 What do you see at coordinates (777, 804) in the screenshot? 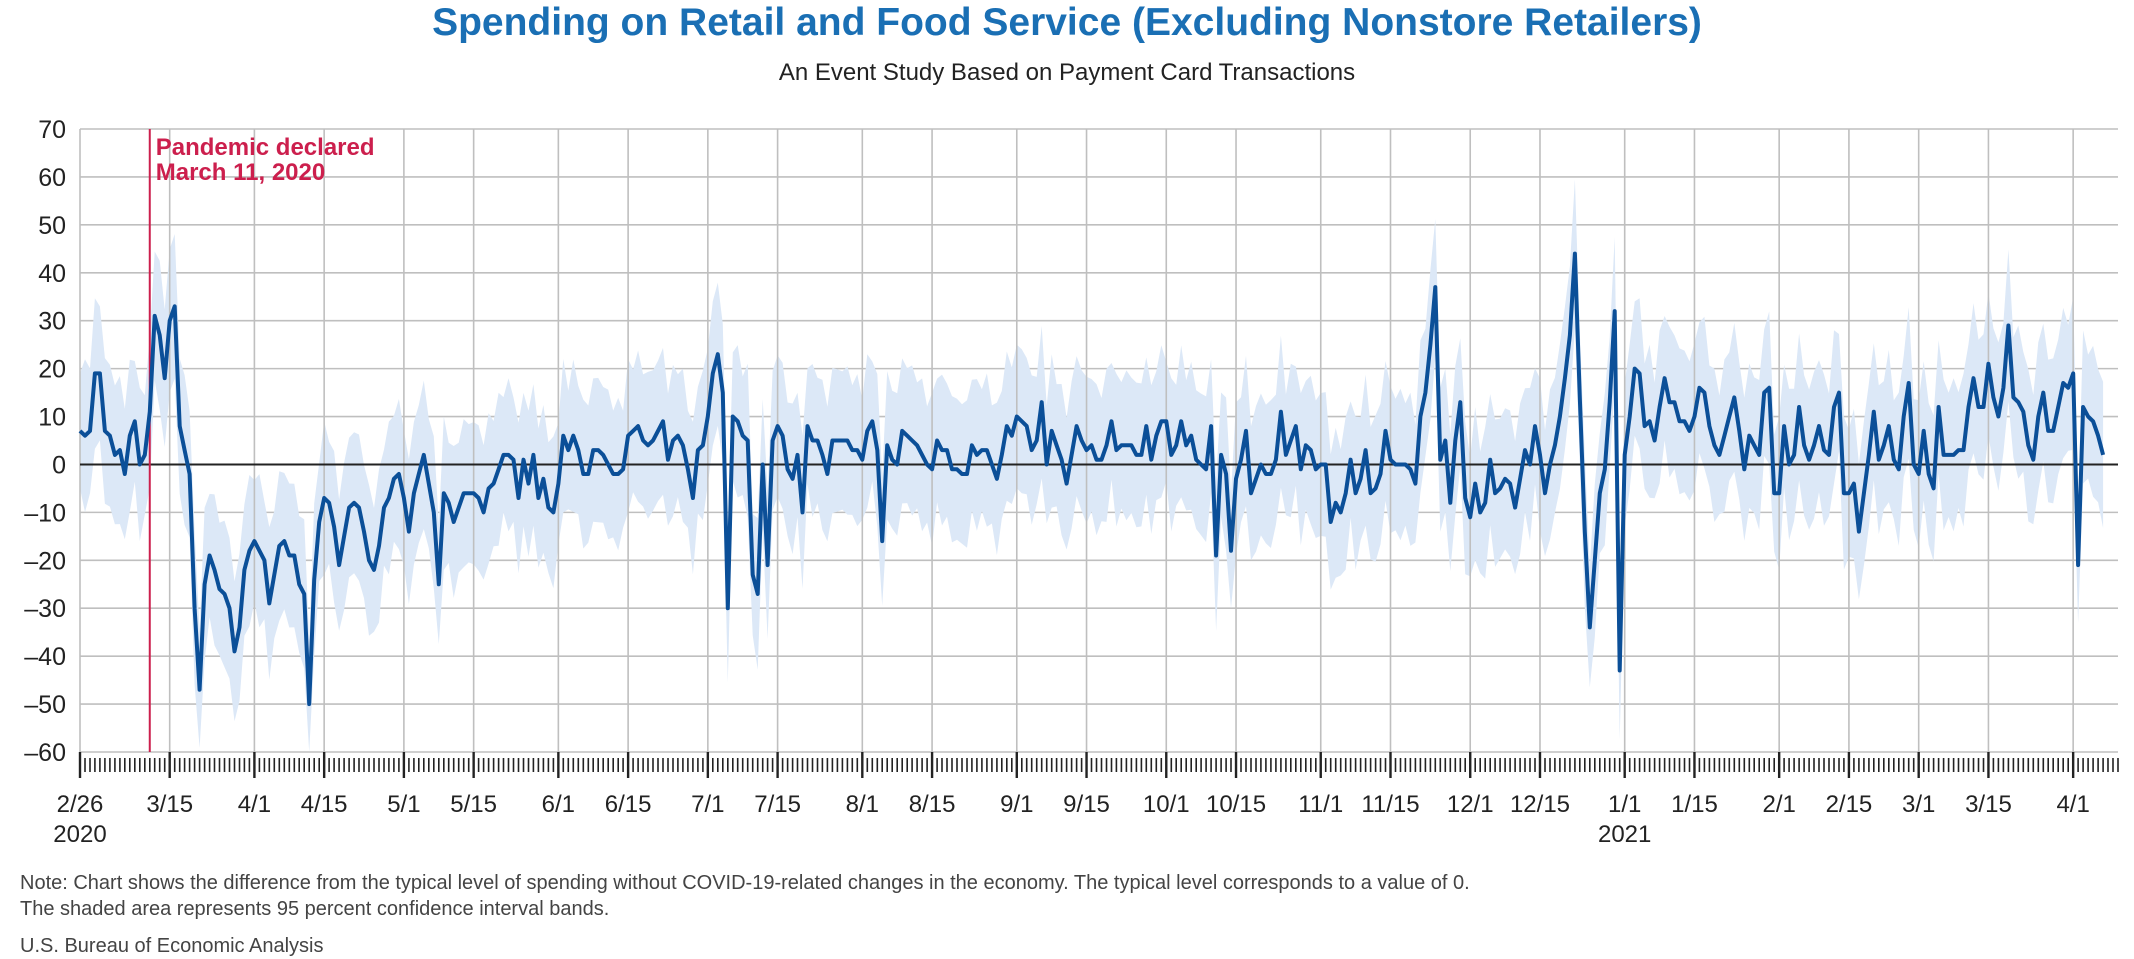
I see `x-tick-label: 7/15` at bounding box center [777, 804].